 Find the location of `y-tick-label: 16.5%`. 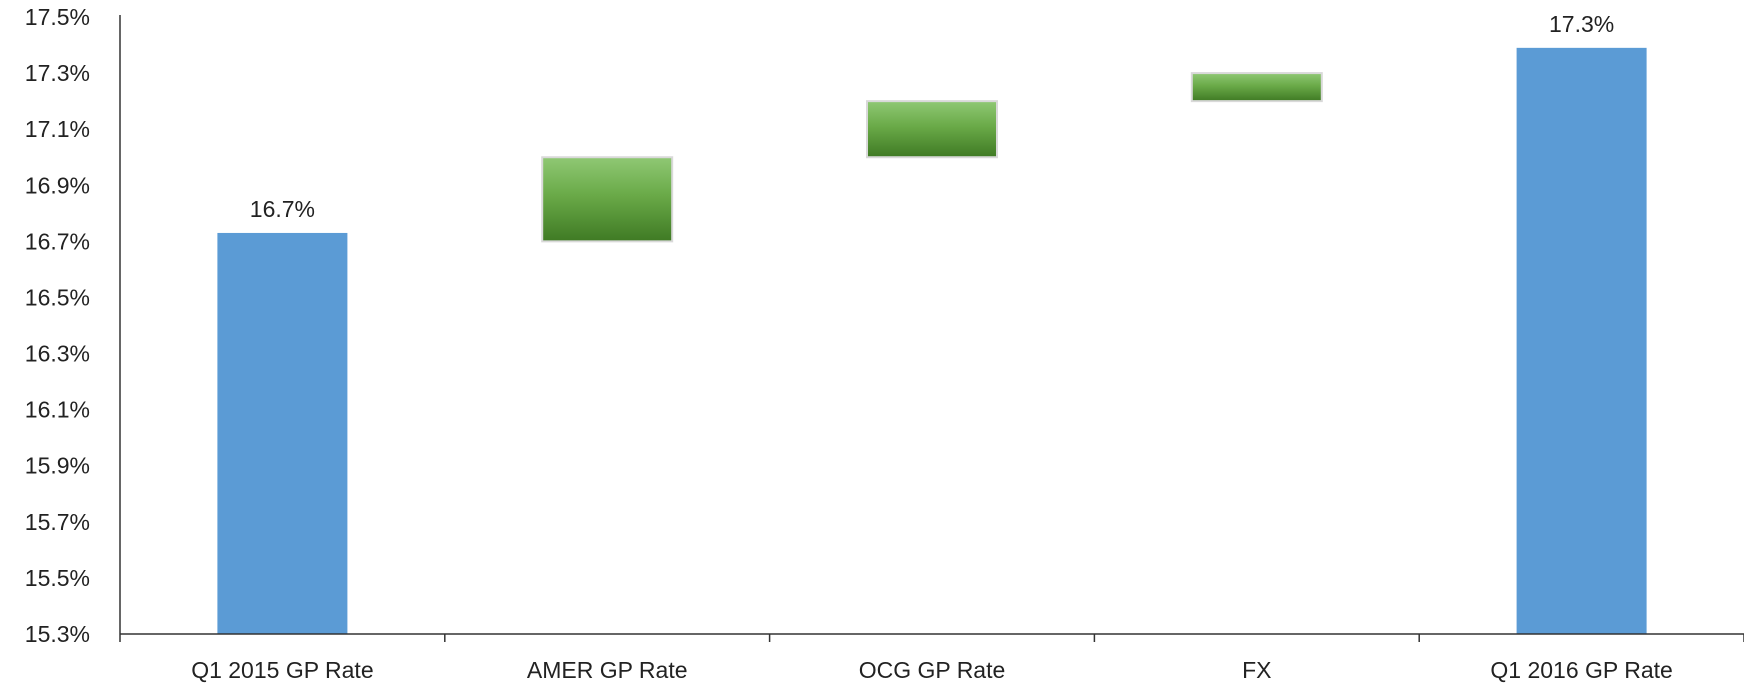

y-tick-label: 16.5% is located at coordinates (57, 297).